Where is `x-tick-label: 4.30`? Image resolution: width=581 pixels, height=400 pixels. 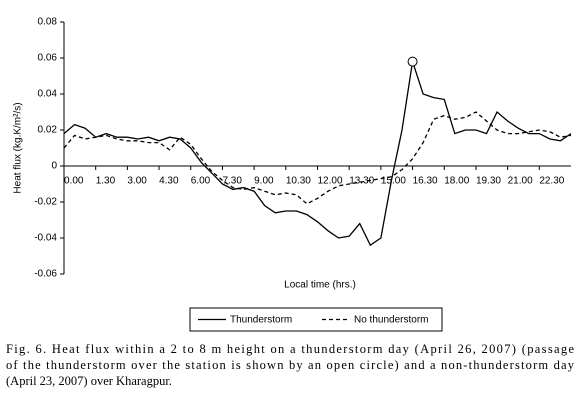 x-tick-label: 4.30 is located at coordinates (169, 181).